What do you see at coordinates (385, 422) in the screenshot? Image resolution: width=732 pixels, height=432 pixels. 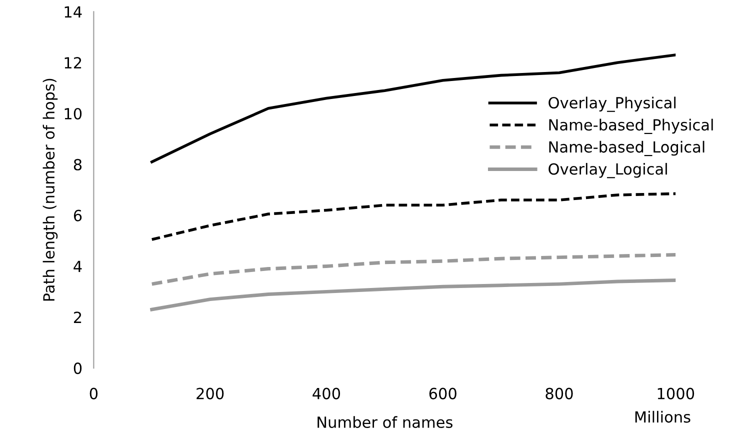 I see `x-axis-title: Number of names` at bounding box center [385, 422].